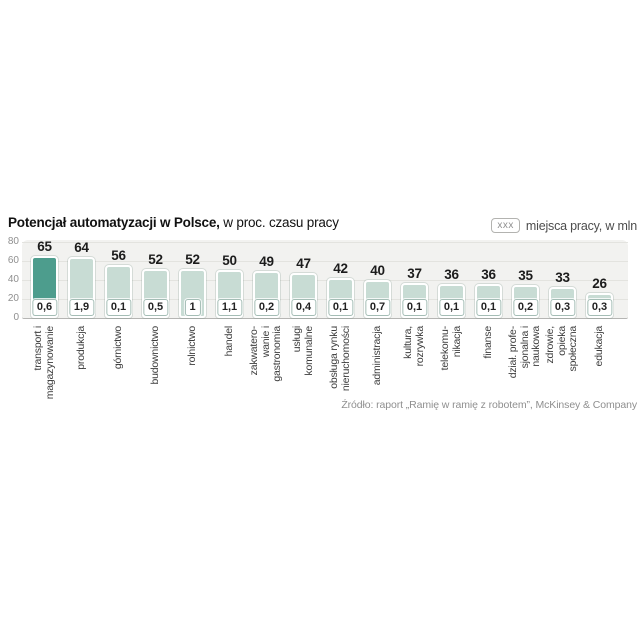 The height and width of the screenshot is (640, 640). What do you see at coordinates (377, 307) in the screenshot?
I see `jobs-mln-badge: 0,7` at bounding box center [377, 307].